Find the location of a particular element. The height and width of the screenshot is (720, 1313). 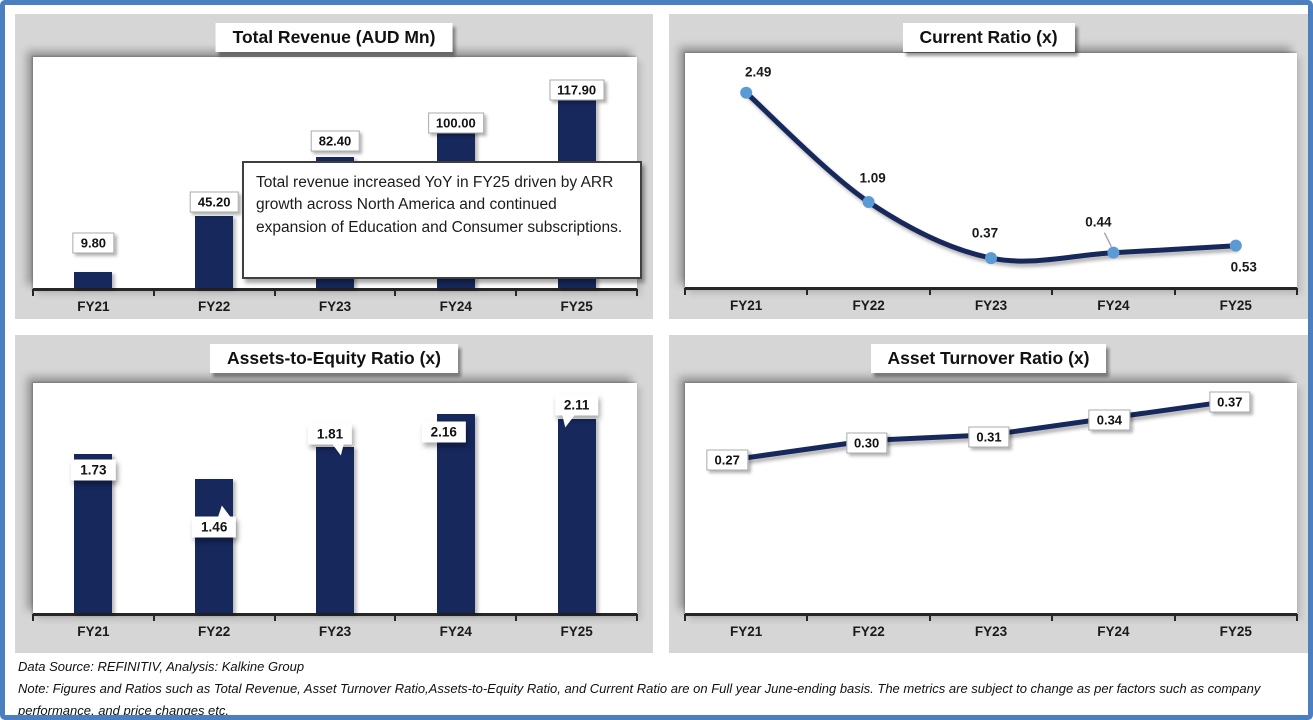

data-label-fy21: 0.27 is located at coordinates (727, 460).